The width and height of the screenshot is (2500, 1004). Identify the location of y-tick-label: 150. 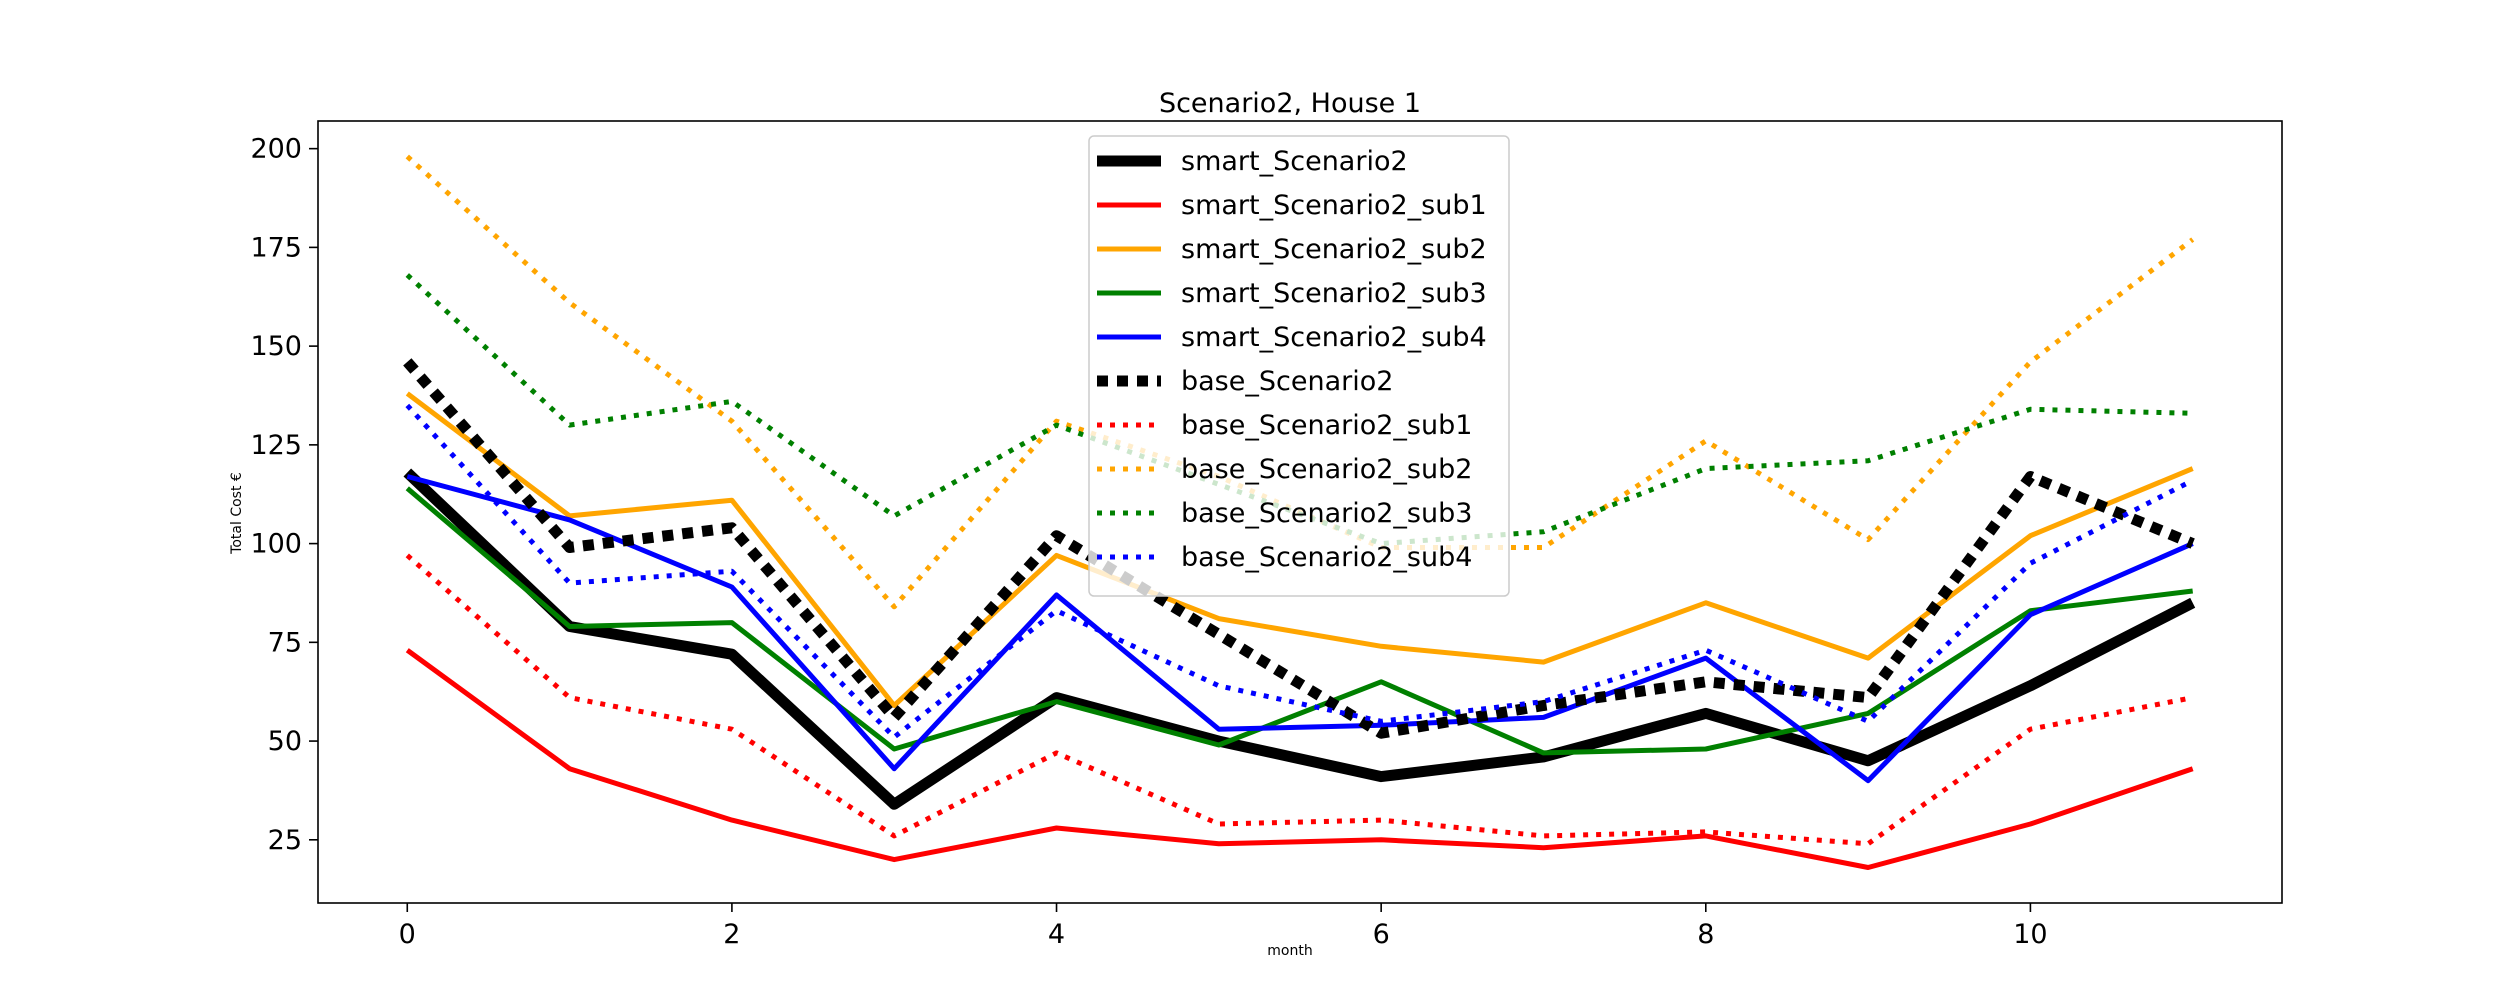
(276, 346).